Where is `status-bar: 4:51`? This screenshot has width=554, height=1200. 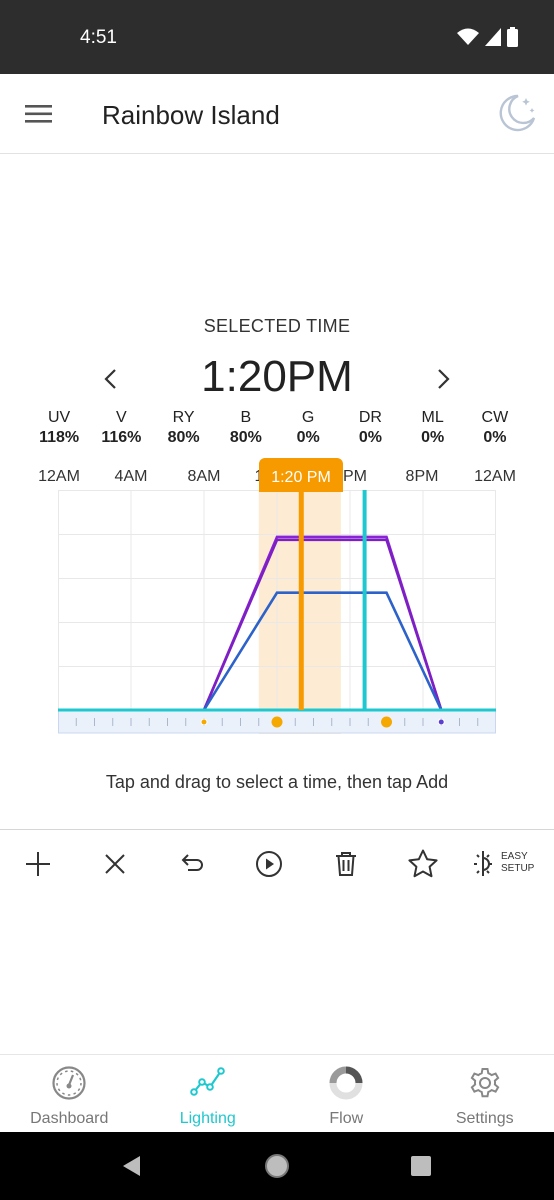 status-bar: 4:51 is located at coordinates (277, 37).